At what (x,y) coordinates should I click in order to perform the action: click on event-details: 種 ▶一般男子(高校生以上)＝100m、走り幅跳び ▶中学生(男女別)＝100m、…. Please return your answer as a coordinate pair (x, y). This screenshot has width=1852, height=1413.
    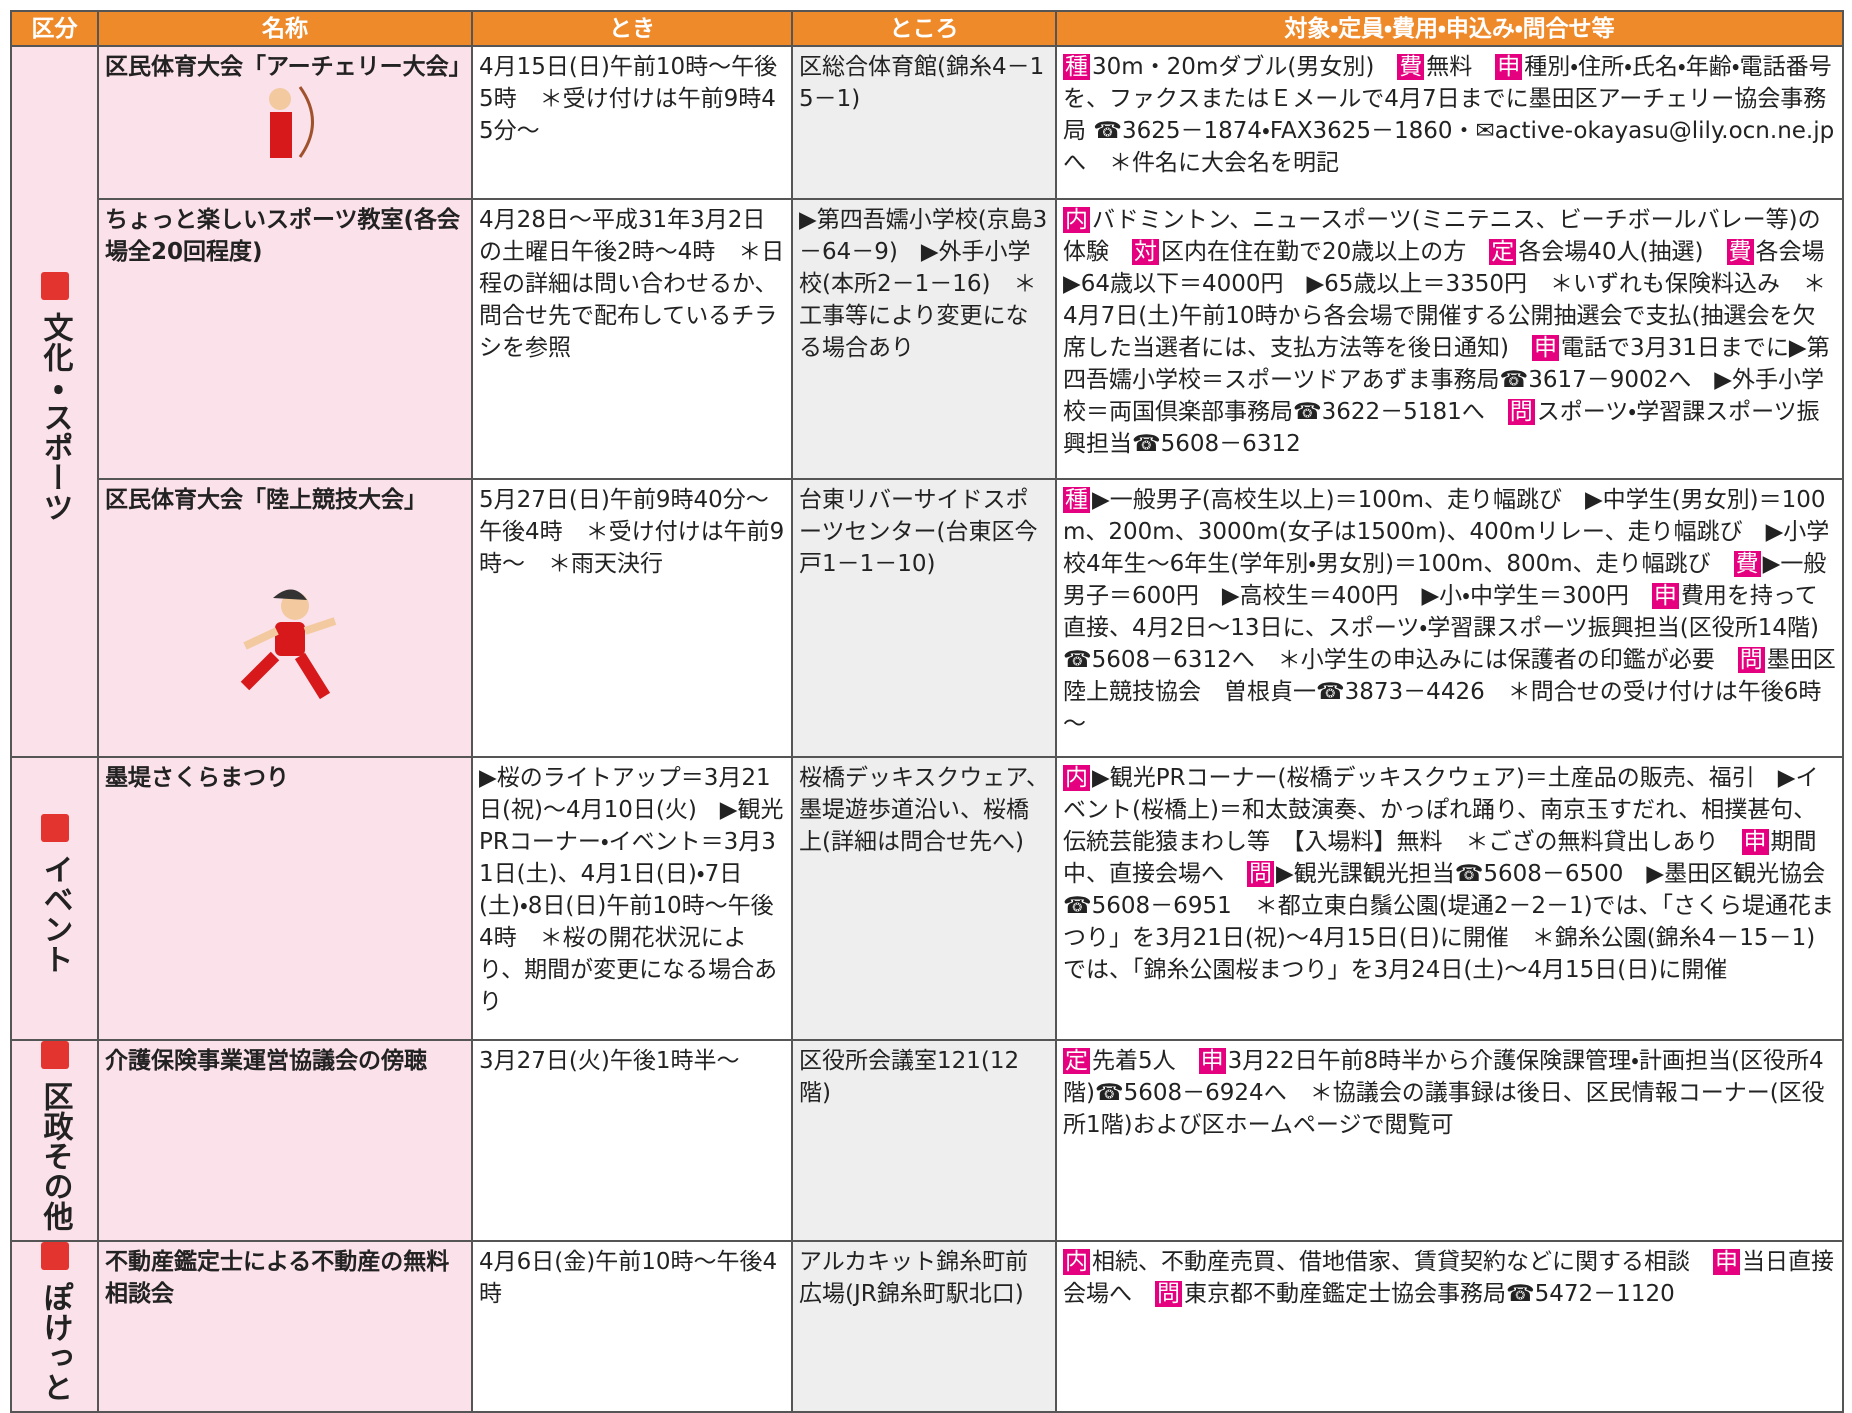
    Looking at the image, I should click on (1449, 618).